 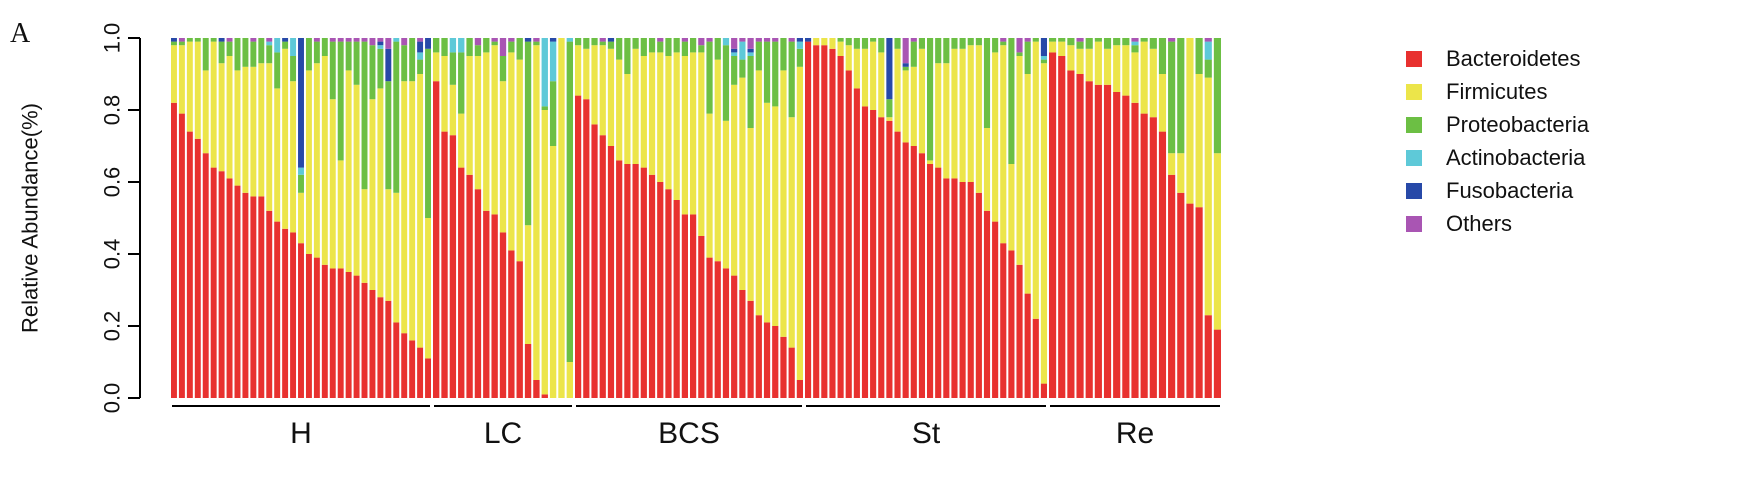 I want to click on y-axis-label: Relative Abundance(%), so click(x=30, y=218).